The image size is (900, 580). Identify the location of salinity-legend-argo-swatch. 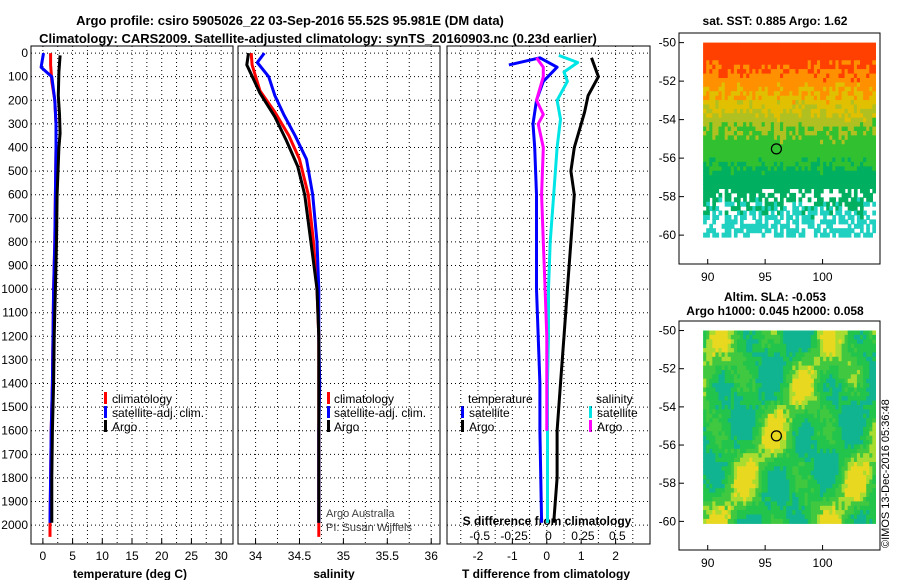
(328, 426).